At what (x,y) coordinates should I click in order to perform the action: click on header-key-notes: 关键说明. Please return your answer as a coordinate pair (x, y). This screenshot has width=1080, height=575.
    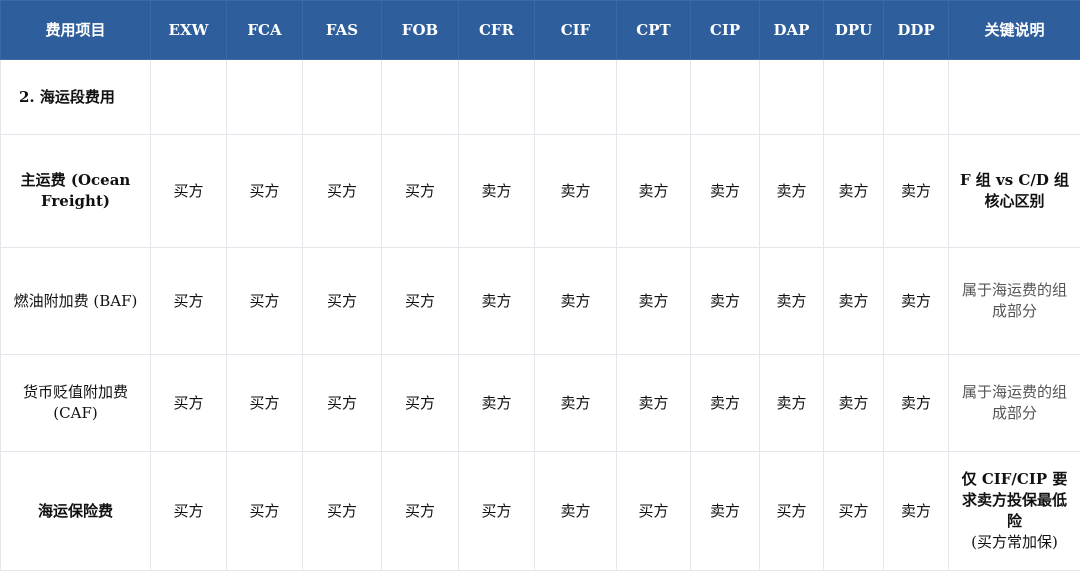
    Looking at the image, I should click on (1014, 30).